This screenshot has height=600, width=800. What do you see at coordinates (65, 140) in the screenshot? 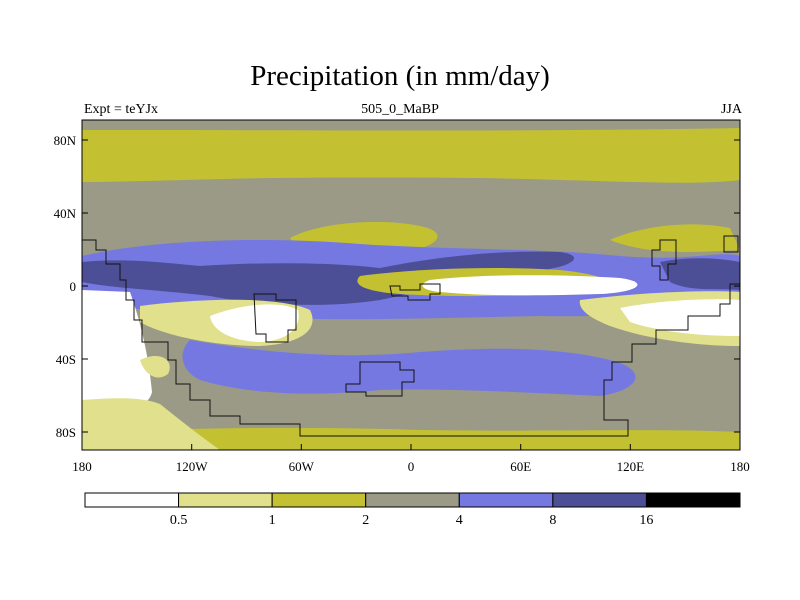
I see `y-tick-label: 80N` at bounding box center [65, 140].